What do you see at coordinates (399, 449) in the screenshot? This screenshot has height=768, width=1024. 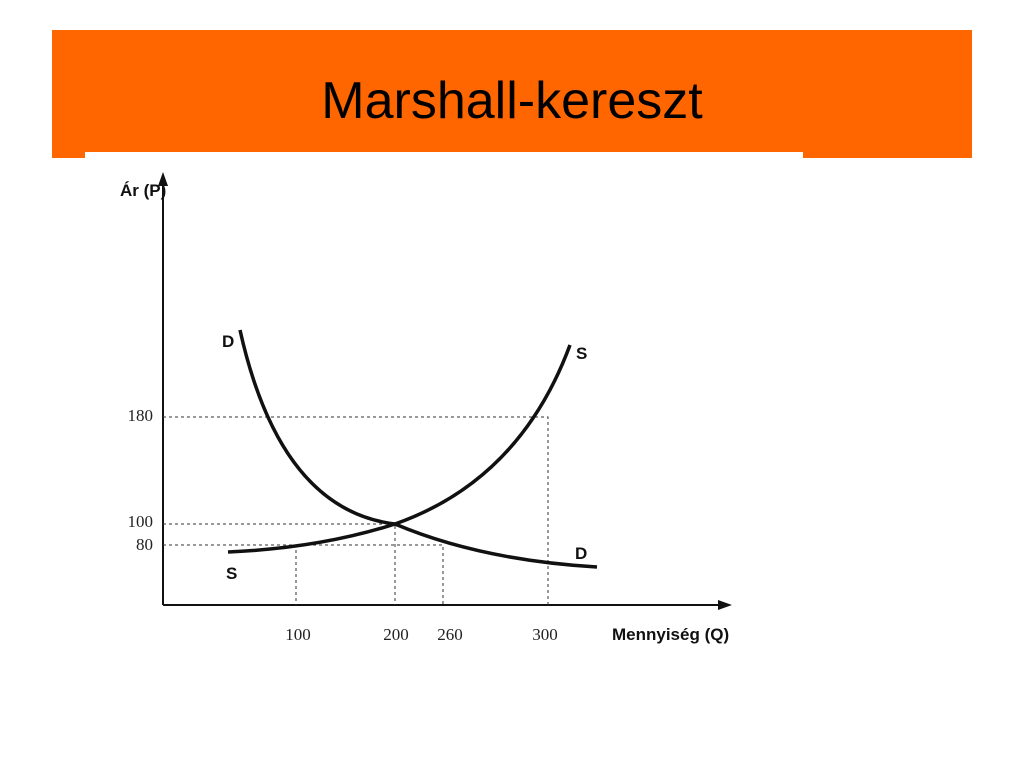 I see `supply-curve` at bounding box center [399, 449].